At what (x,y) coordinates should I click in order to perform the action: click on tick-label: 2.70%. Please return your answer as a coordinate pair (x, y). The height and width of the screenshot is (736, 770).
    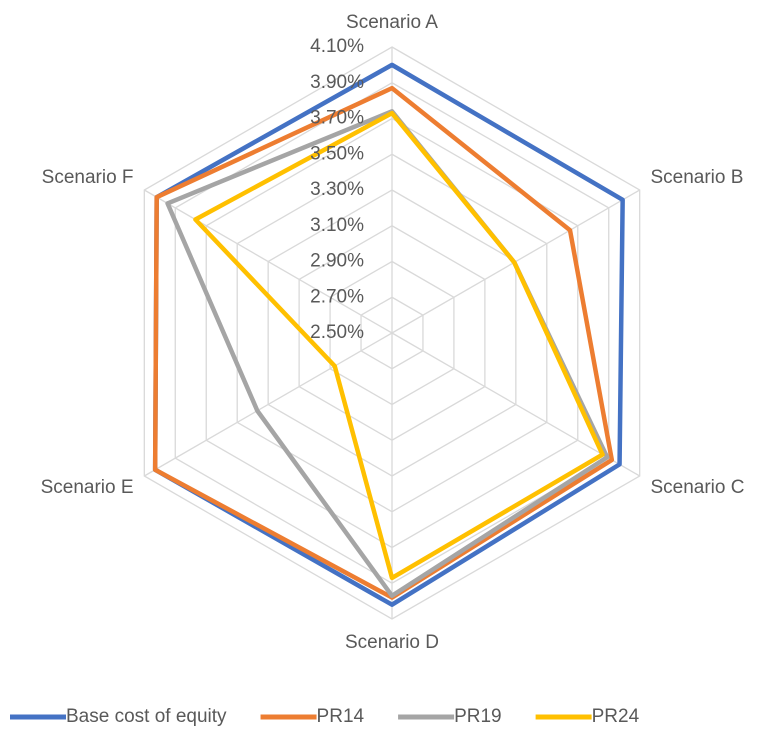
    Looking at the image, I should click on (337, 296).